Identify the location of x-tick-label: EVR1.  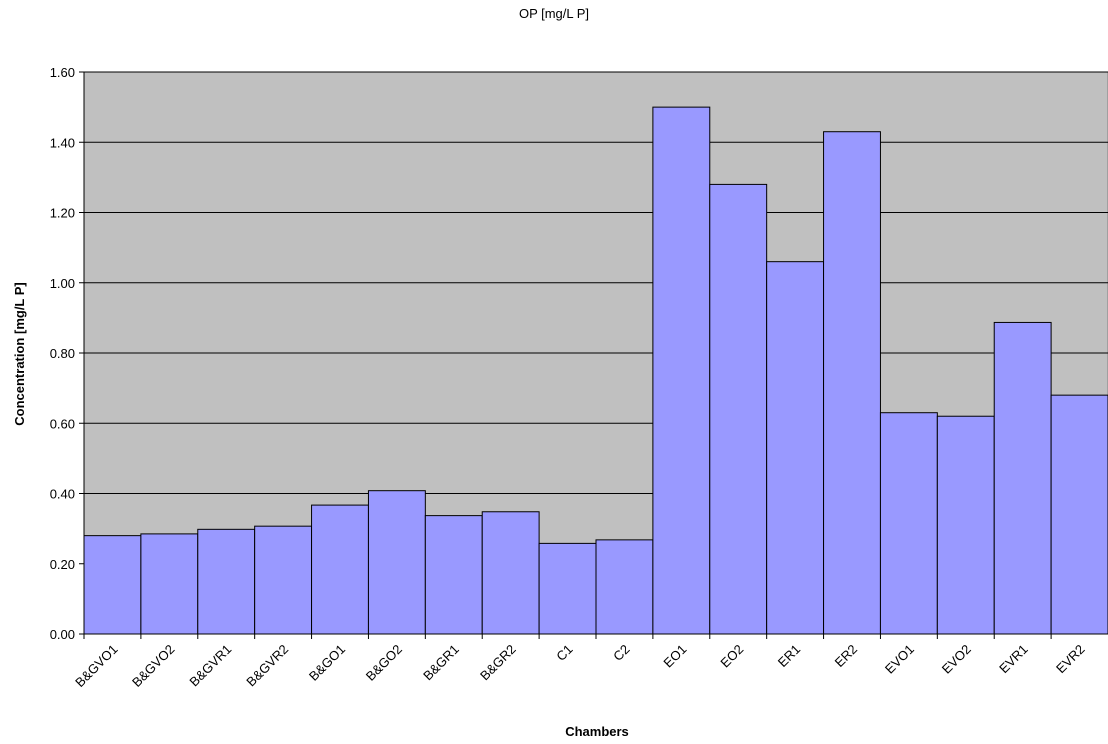
(1013, 659).